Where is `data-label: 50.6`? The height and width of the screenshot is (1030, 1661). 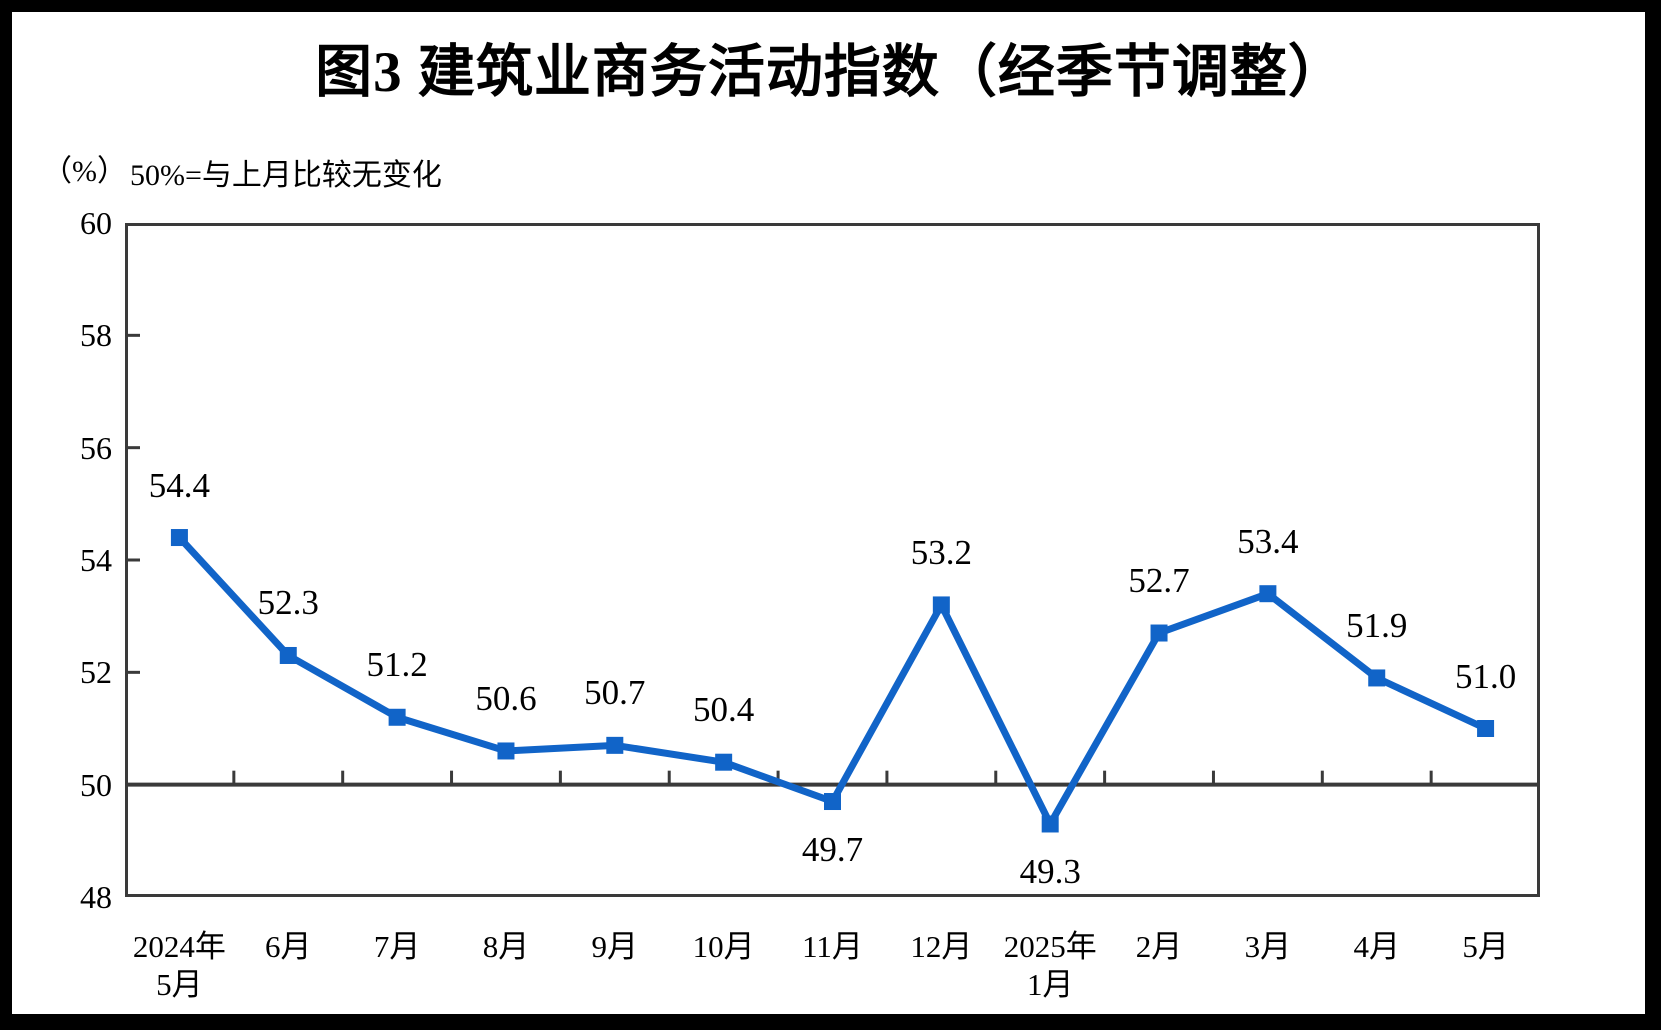
data-label: 50.6 is located at coordinates (506, 698).